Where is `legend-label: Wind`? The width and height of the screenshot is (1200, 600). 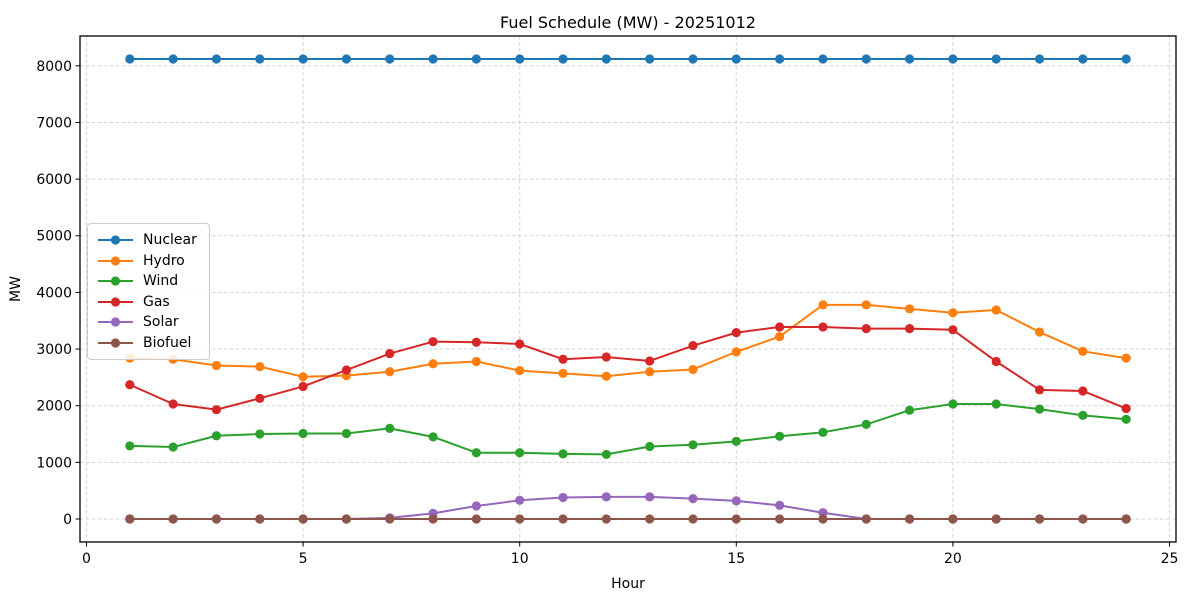 legend-label: Wind is located at coordinates (161, 281).